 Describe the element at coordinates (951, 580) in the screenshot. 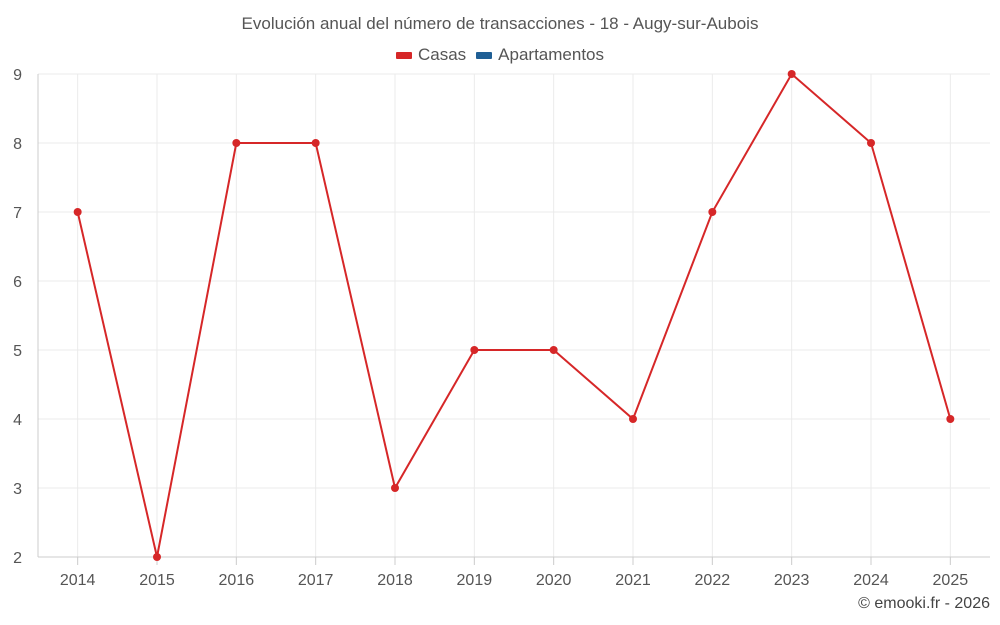

I see `x-tick-label: 2025` at that location.